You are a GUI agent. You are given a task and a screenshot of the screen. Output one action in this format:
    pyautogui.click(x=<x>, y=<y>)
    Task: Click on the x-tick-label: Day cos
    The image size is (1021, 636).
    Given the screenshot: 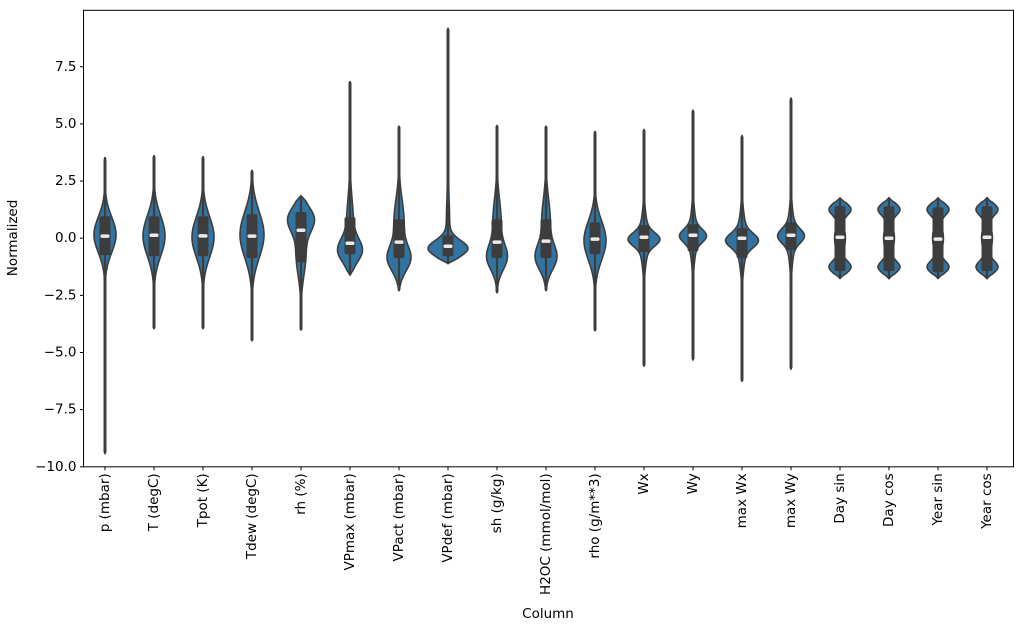 What is the action you would take?
    pyautogui.click(x=889, y=500)
    